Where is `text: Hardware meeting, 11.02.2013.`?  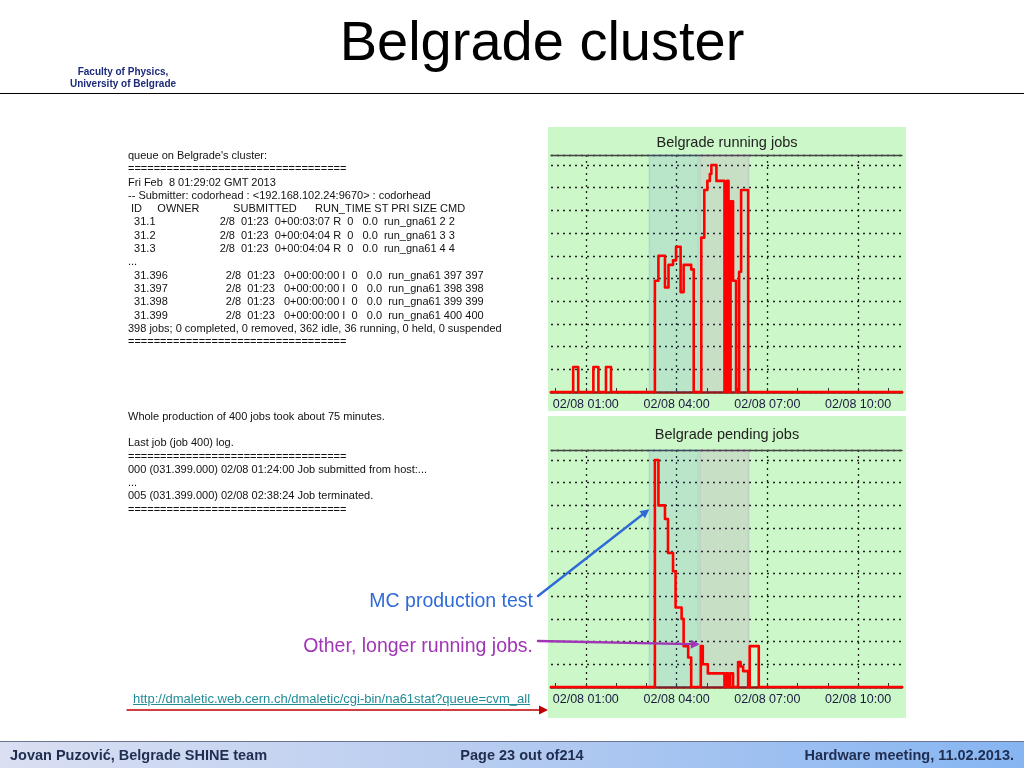 text: Hardware meeting, 11.02.2013. is located at coordinates (908, 755).